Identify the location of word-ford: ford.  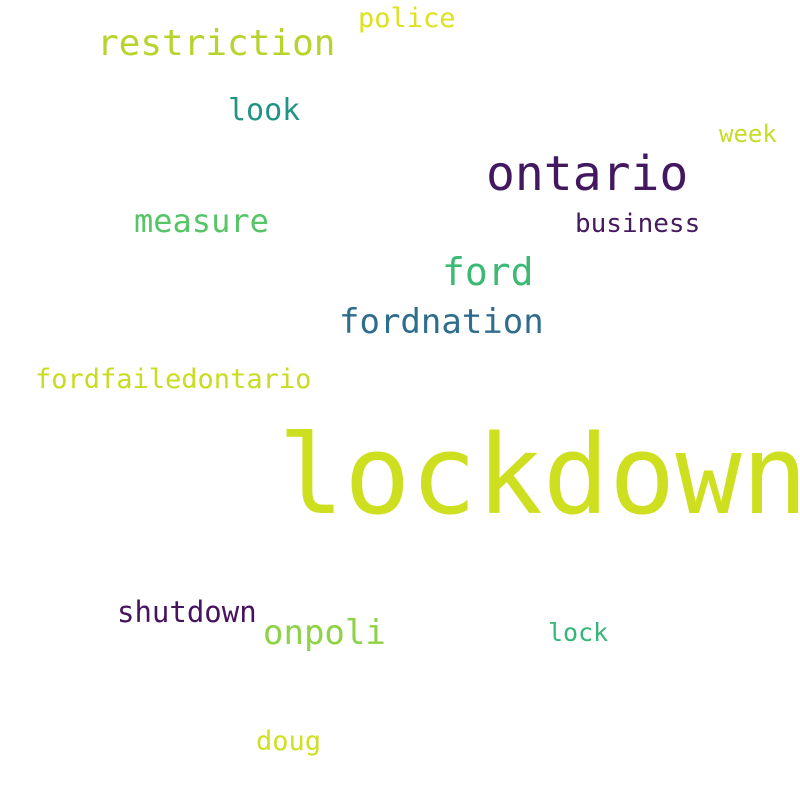
(488, 272).